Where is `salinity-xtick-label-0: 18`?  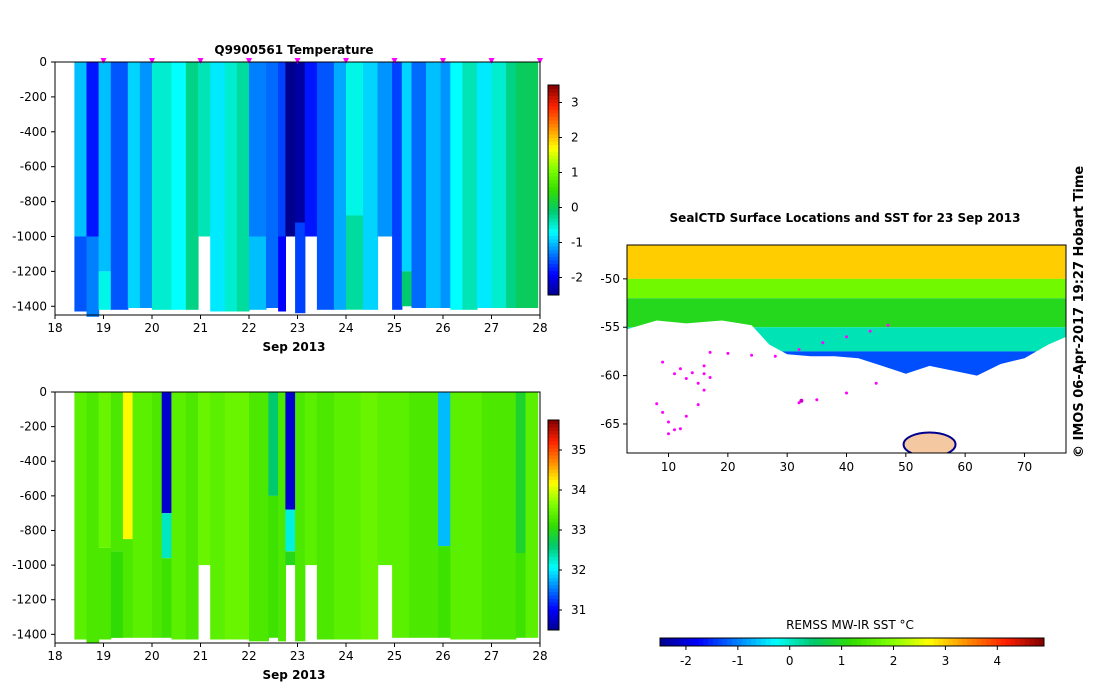
salinity-xtick-label-0: 18 is located at coordinates (54, 656).